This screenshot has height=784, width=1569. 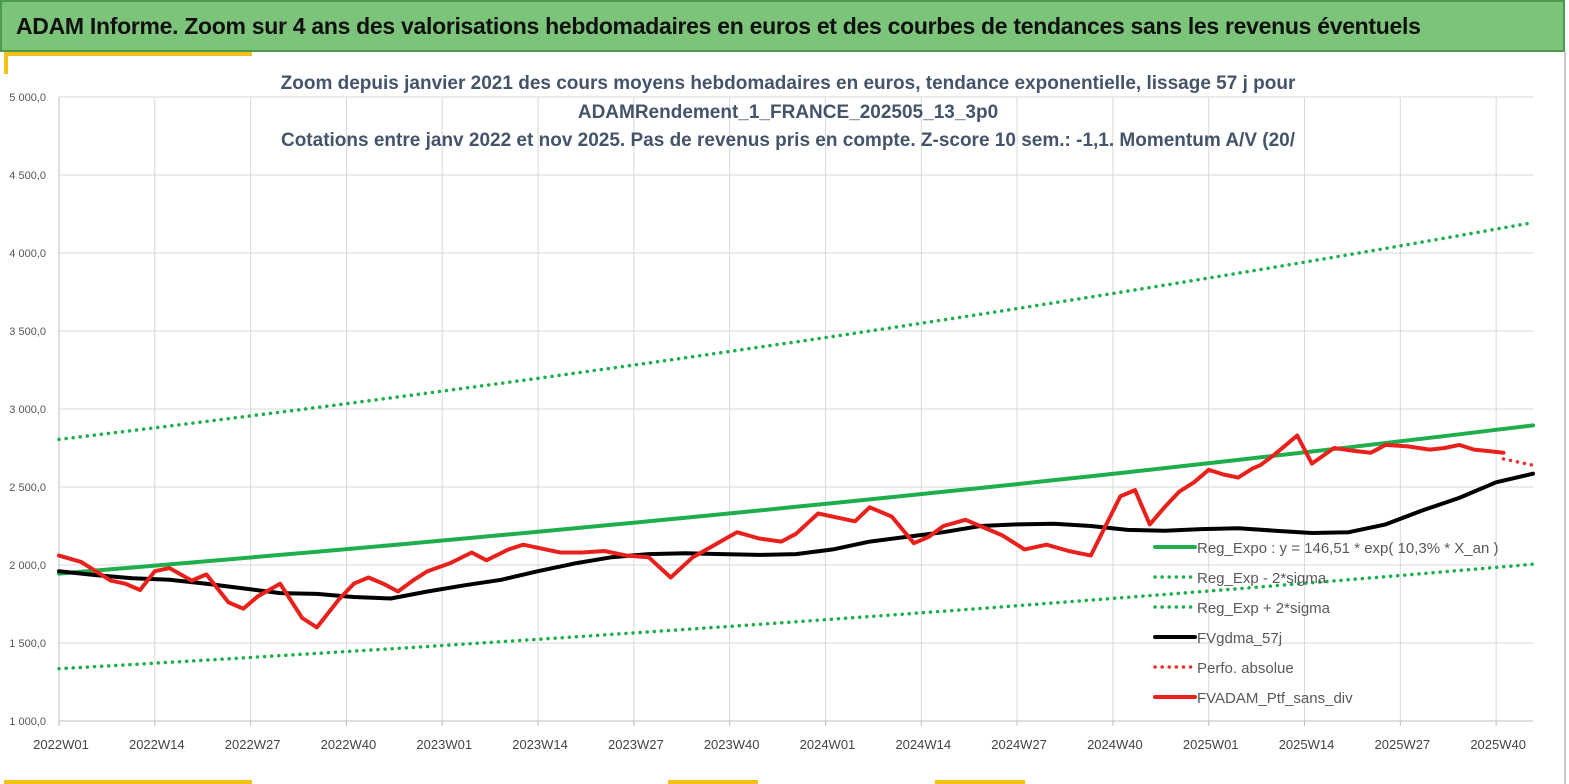 What do you see at coordinates (1019, 744) in the screenshot?
I see `x-tick-label: 2024W27` at bounding box center [1019, 744].